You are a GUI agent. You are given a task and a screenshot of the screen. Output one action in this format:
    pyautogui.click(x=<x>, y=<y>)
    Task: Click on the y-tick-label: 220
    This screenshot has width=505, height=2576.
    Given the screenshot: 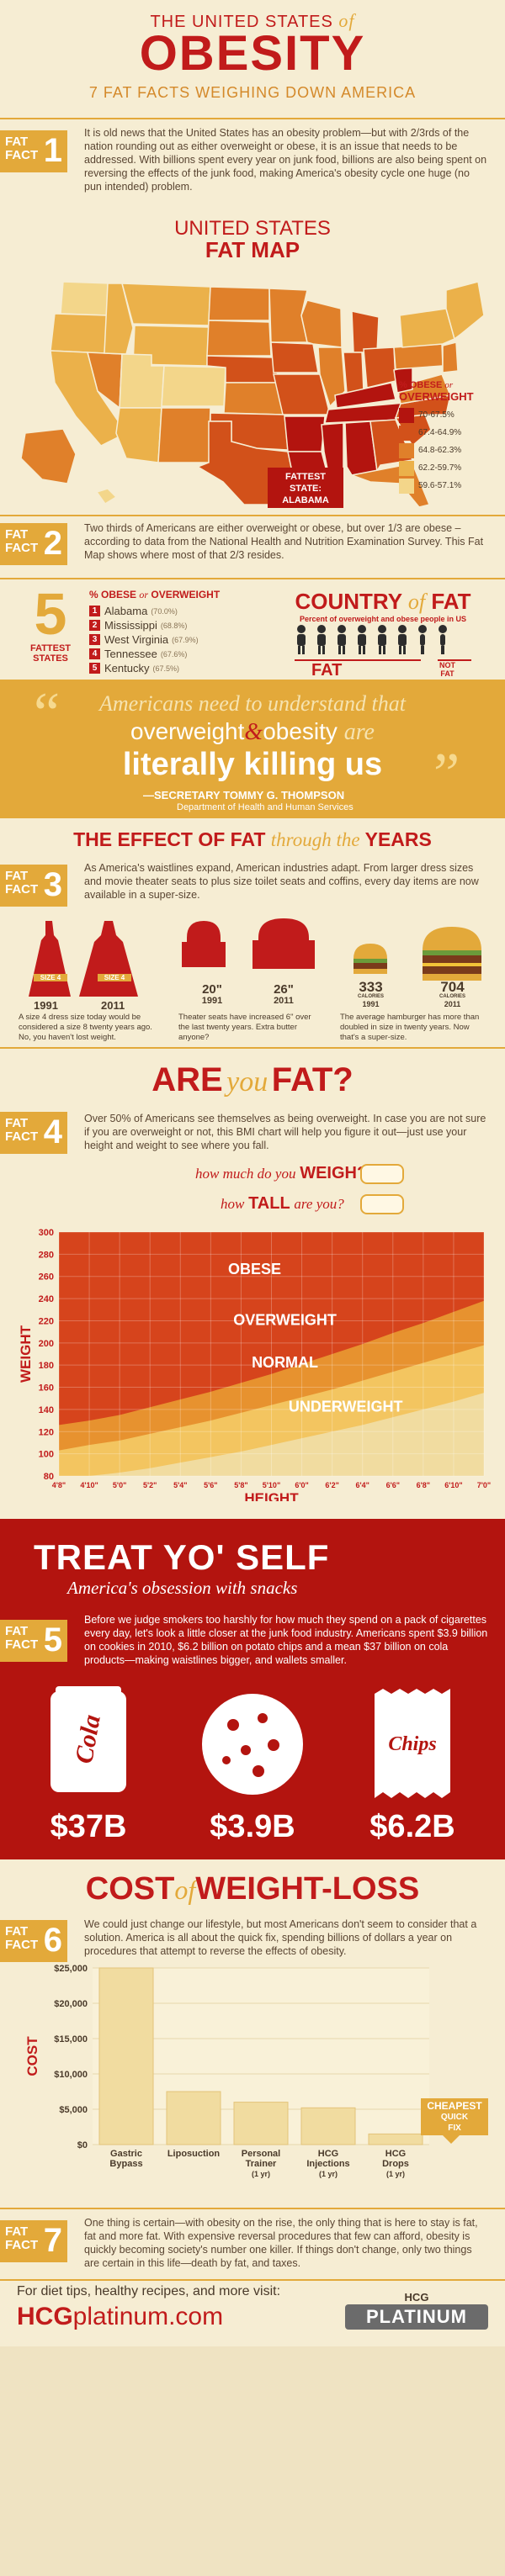 What is the action you would take?
    pyautogui.click(x=46, y=1321)
    